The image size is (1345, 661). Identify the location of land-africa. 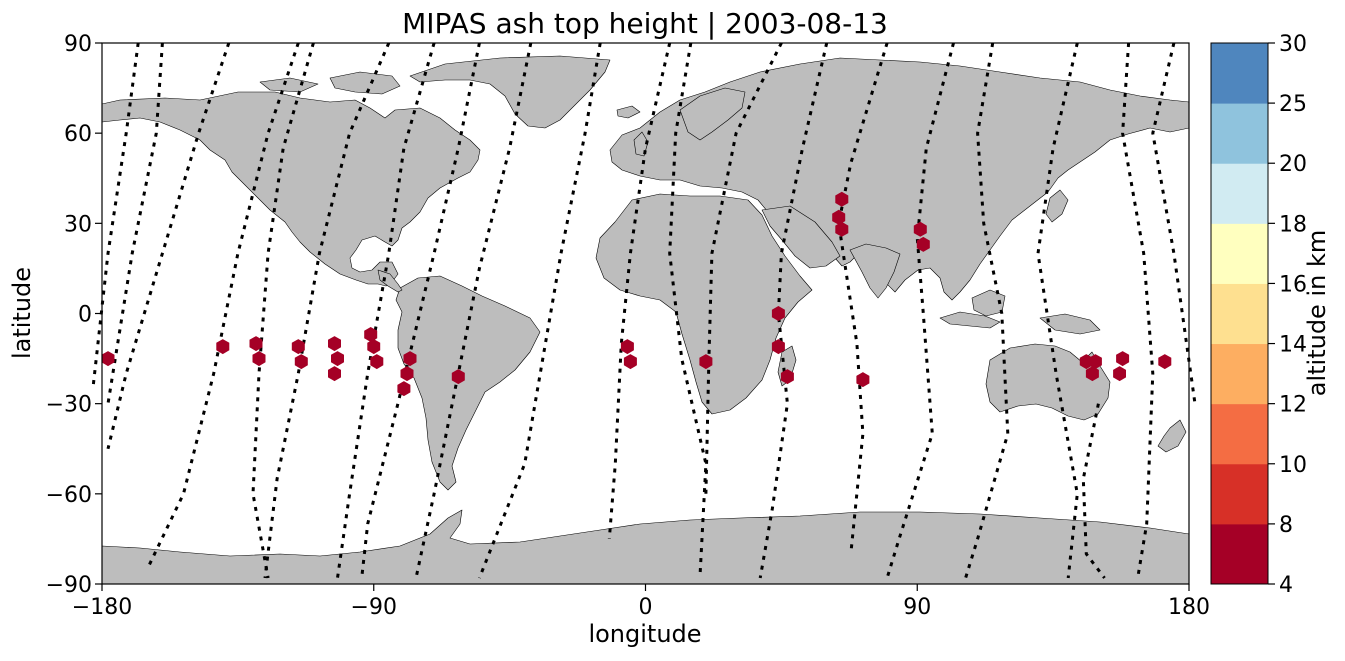
(704, 304).